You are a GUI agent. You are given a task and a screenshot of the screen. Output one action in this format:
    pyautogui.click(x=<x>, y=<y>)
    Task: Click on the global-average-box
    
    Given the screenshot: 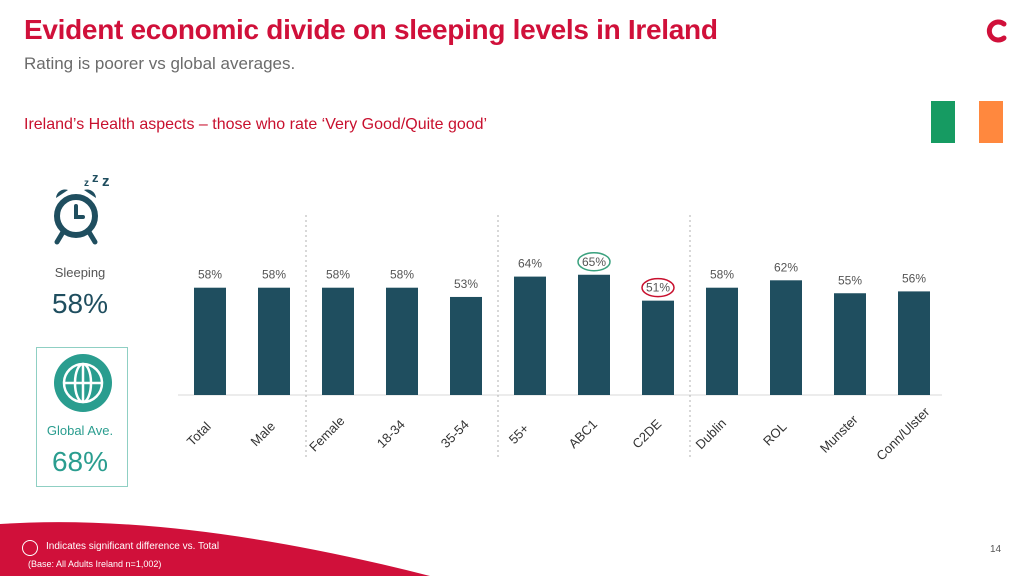 What is the action you would take?
    pyautogui.click(x=82, y=417)
    